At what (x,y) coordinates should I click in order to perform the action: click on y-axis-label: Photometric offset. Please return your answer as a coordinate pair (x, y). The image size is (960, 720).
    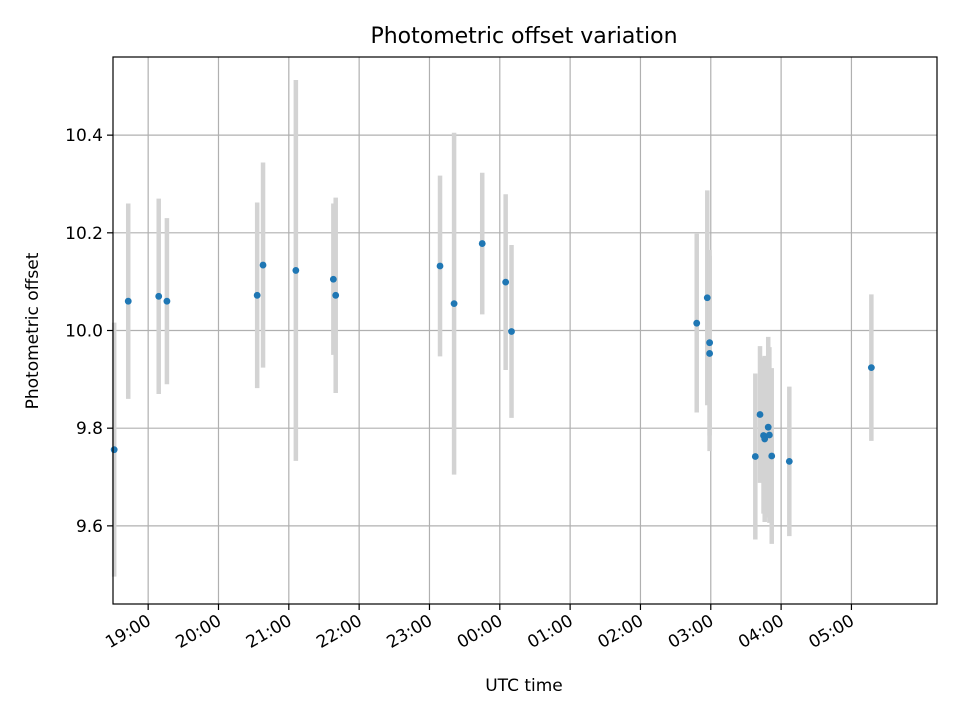
    Looking at the image, I should click on (33, 330).